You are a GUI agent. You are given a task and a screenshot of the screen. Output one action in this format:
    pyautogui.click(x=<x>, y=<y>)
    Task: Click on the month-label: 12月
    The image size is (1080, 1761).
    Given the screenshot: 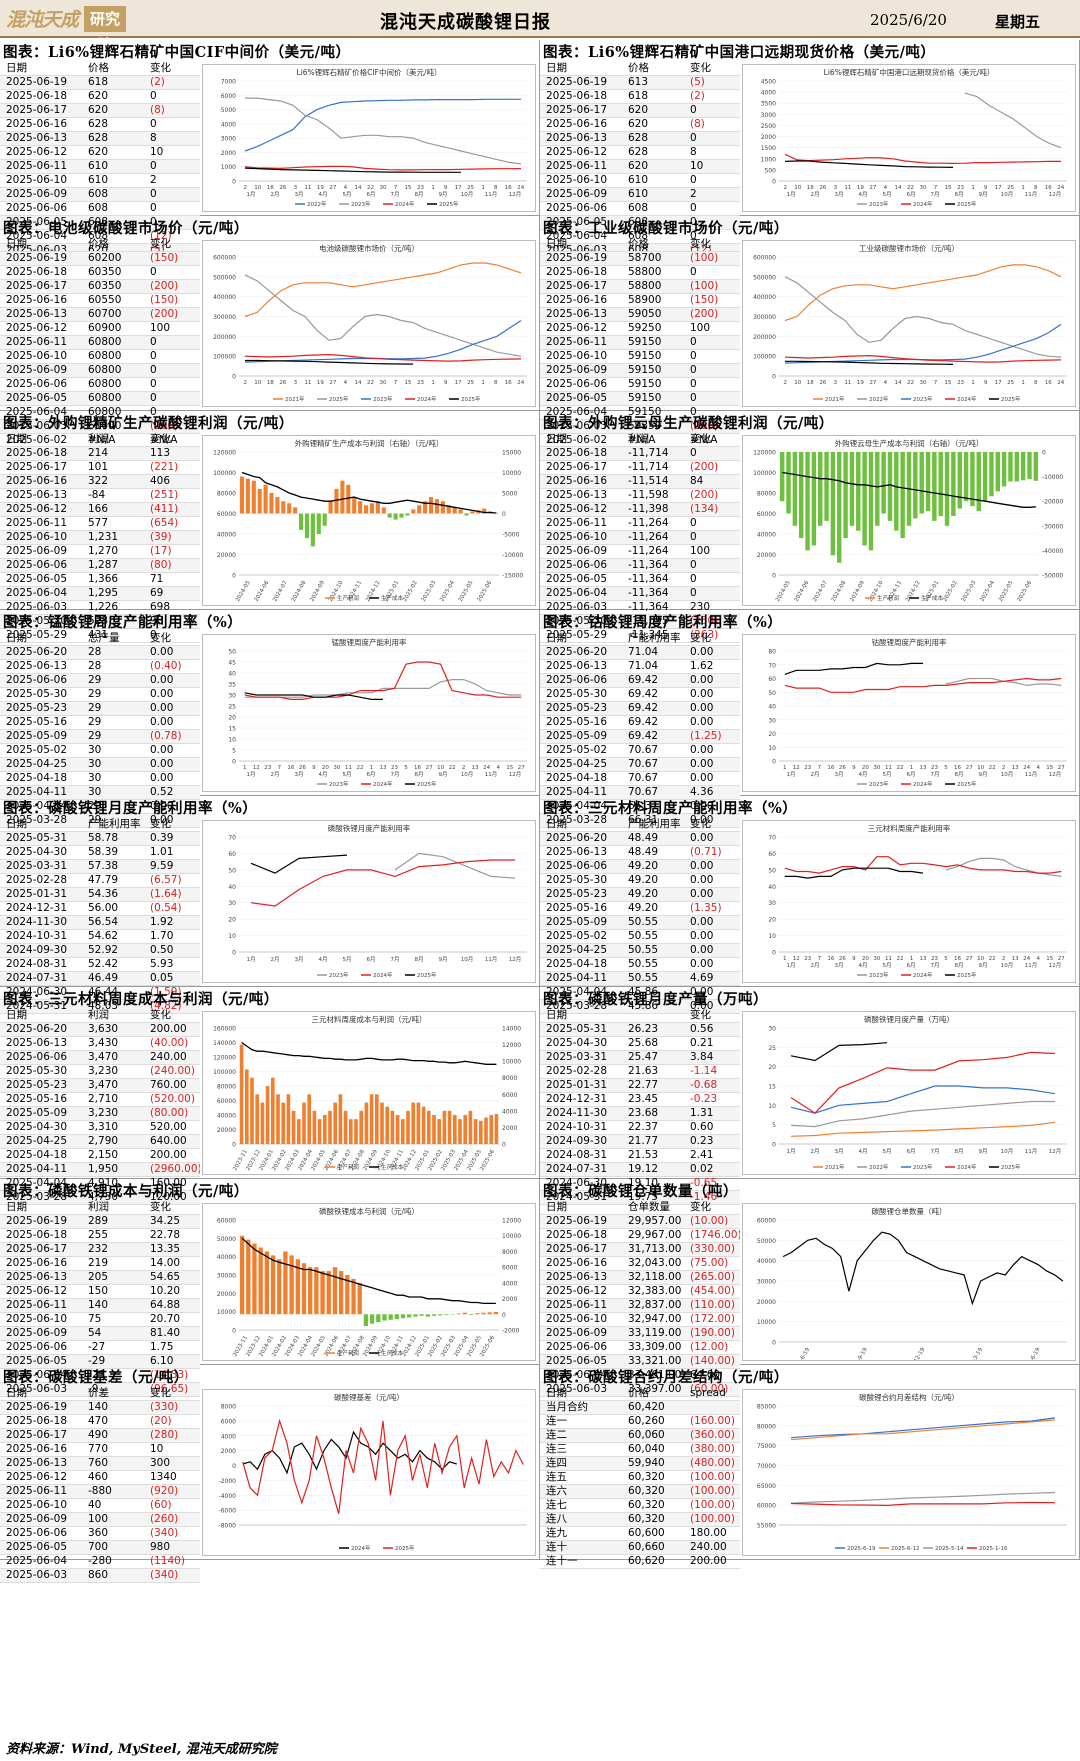 What is the action you would take?
    pyautogui.click(x=515, y=774)
    